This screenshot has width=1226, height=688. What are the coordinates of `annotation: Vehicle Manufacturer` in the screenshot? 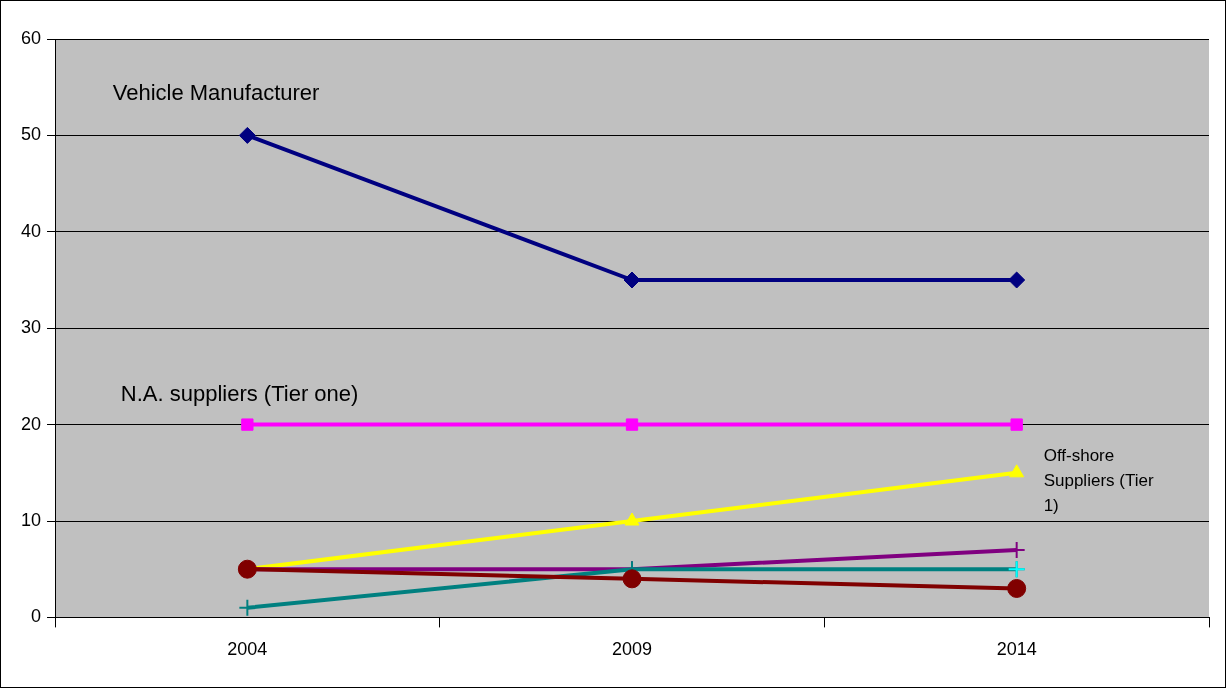 It's located at (216, 93).